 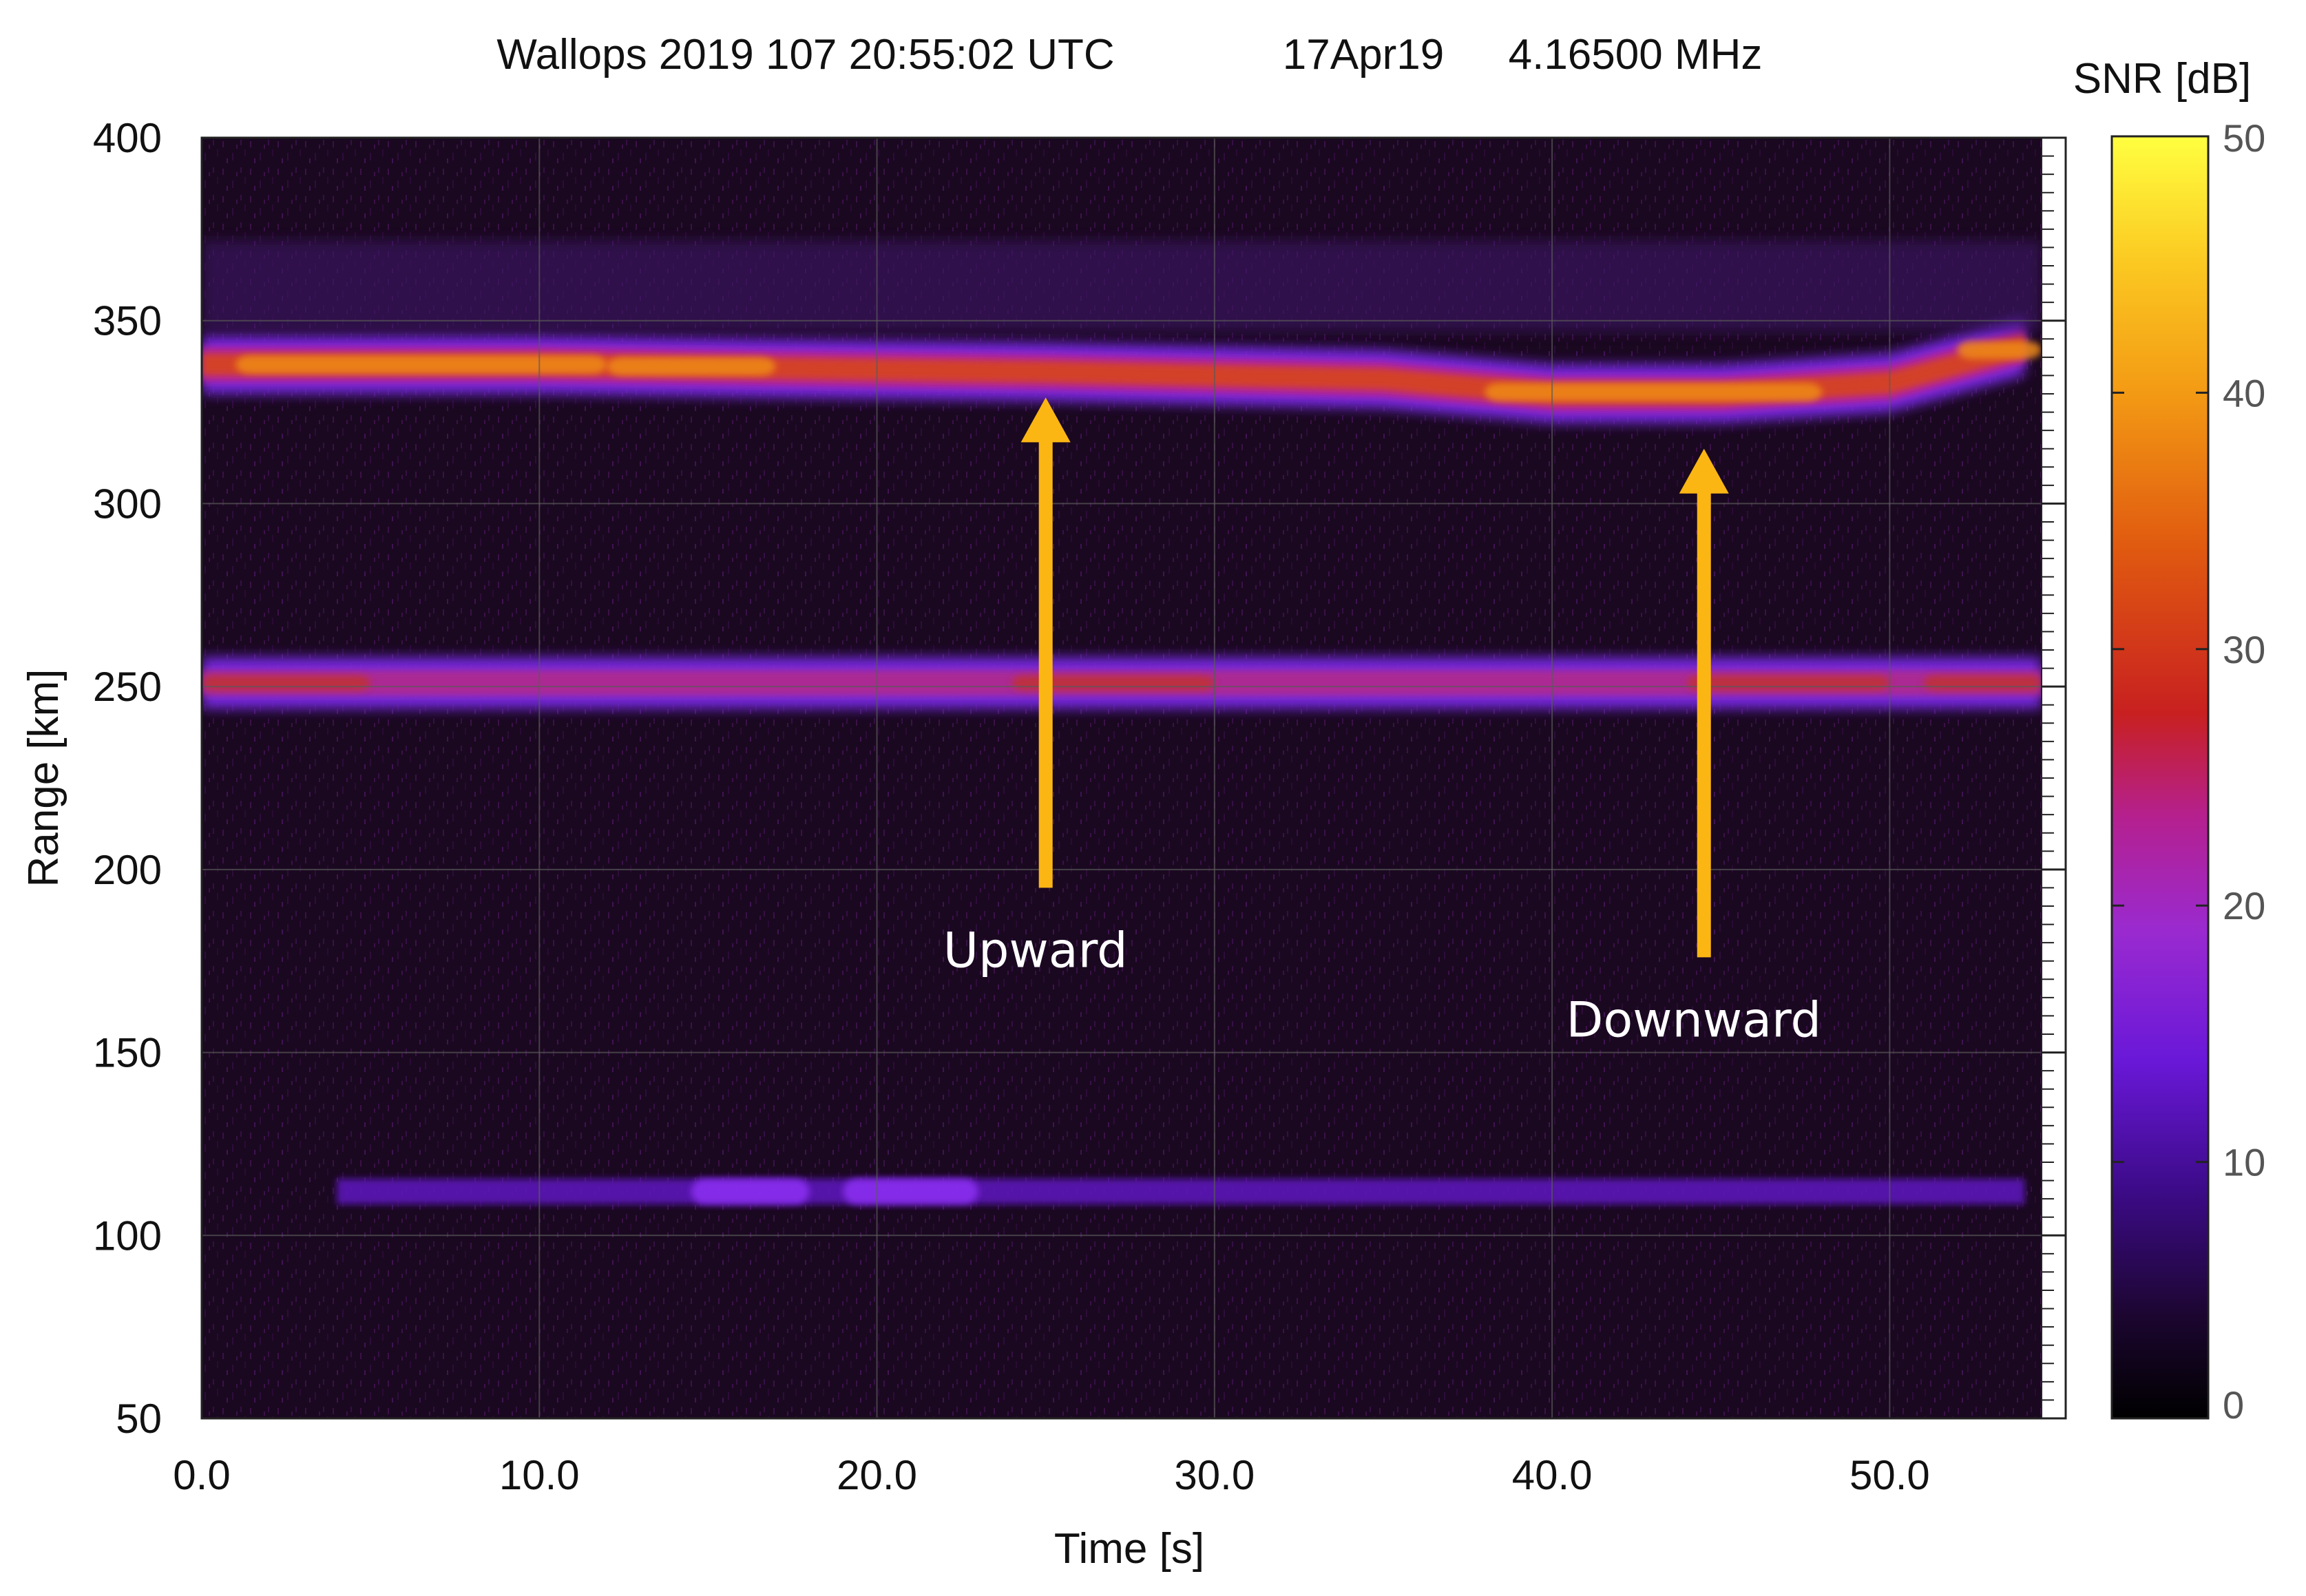 I want to click on y-tick-labels: 50 100 150 200 250 300 350 400, so click(x=127, y=778).